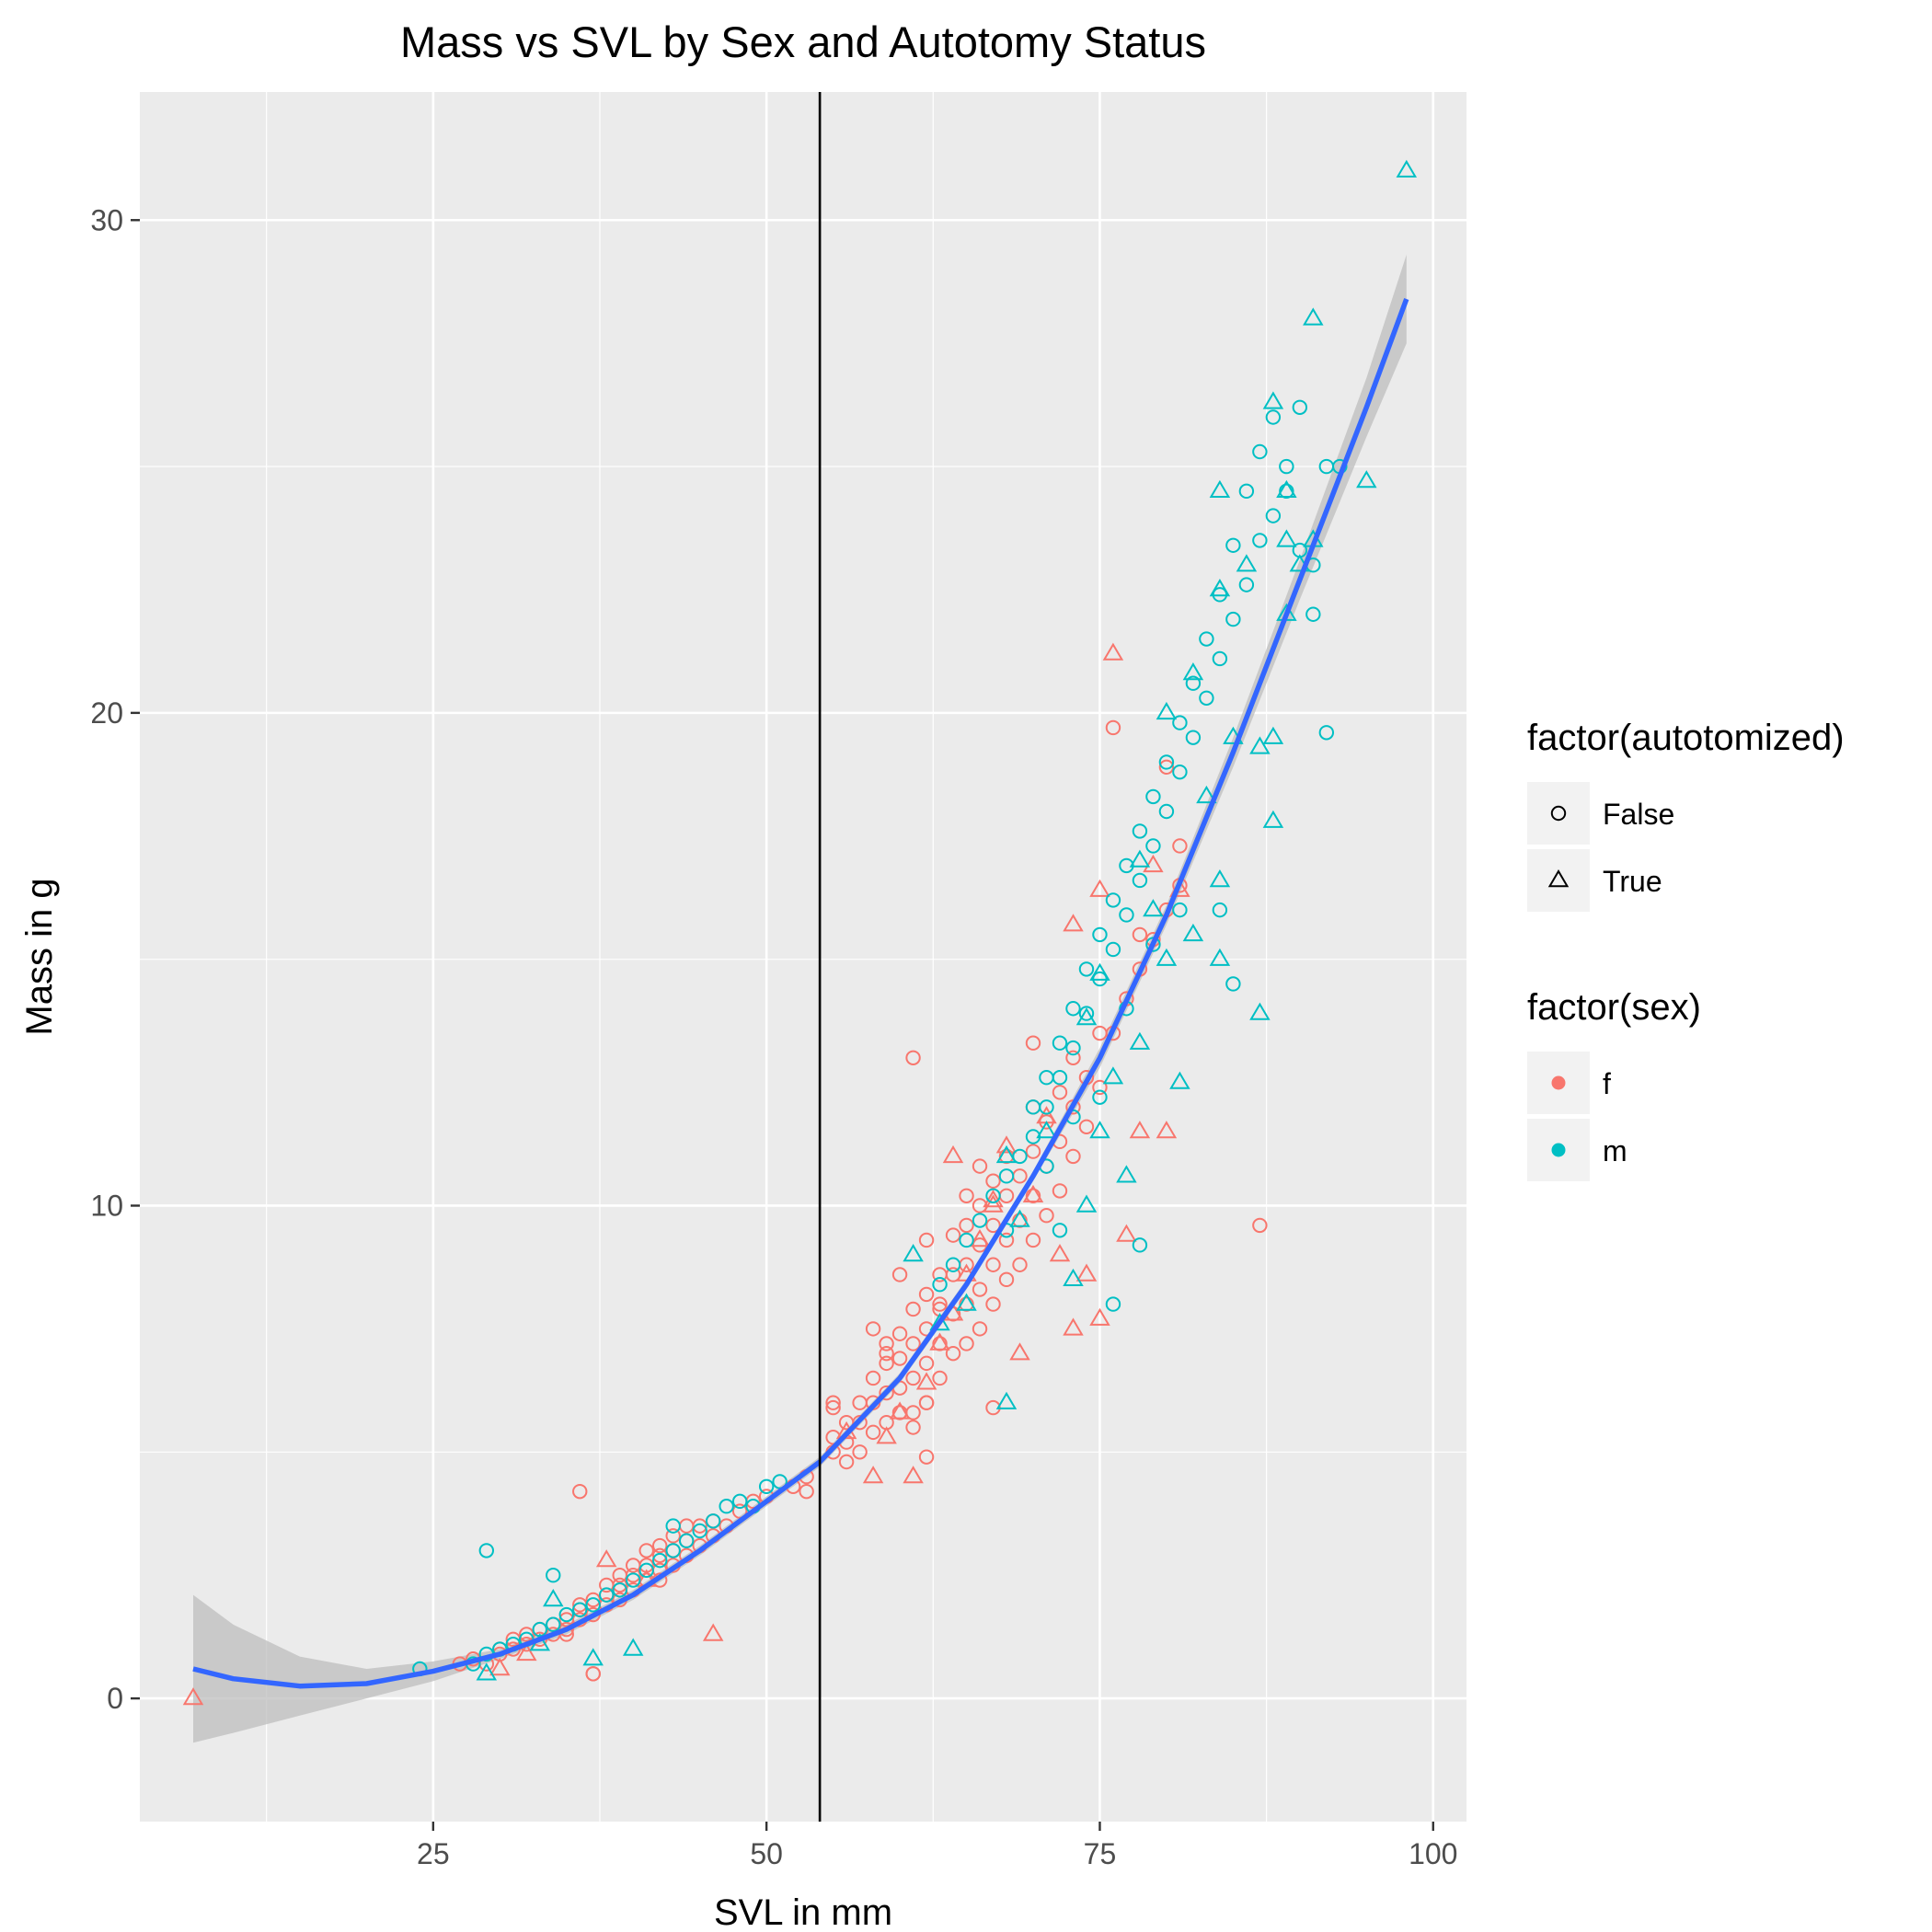  I want to click on y-tick-label: 10, so click(106, 1205).